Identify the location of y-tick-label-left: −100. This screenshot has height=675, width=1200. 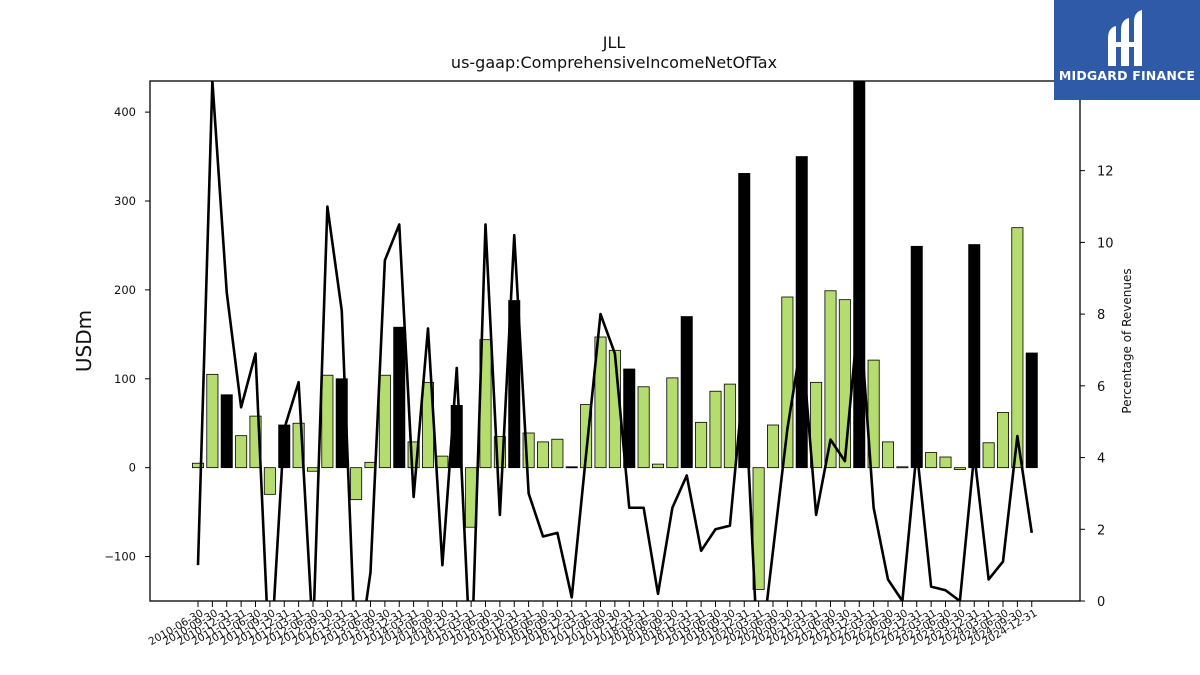
(120, 557).